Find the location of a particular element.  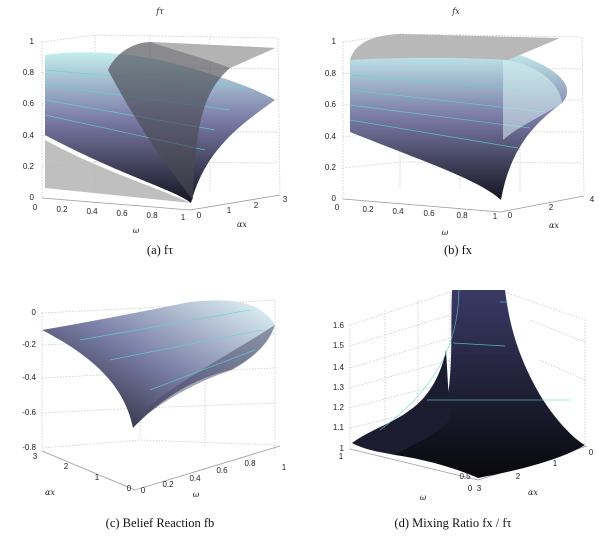

z-tick: 1.2 is located at coordinates (339, 407).